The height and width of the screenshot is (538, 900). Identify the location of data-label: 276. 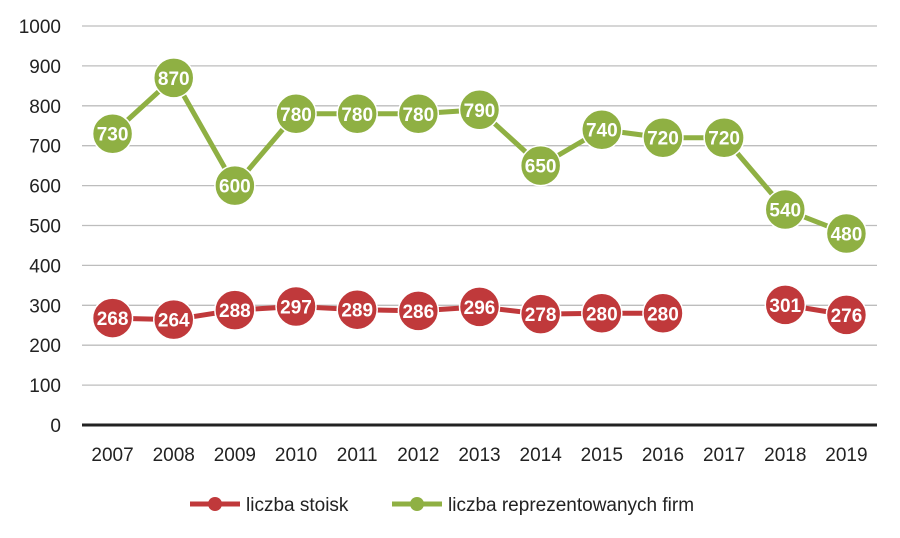
(847, 316).